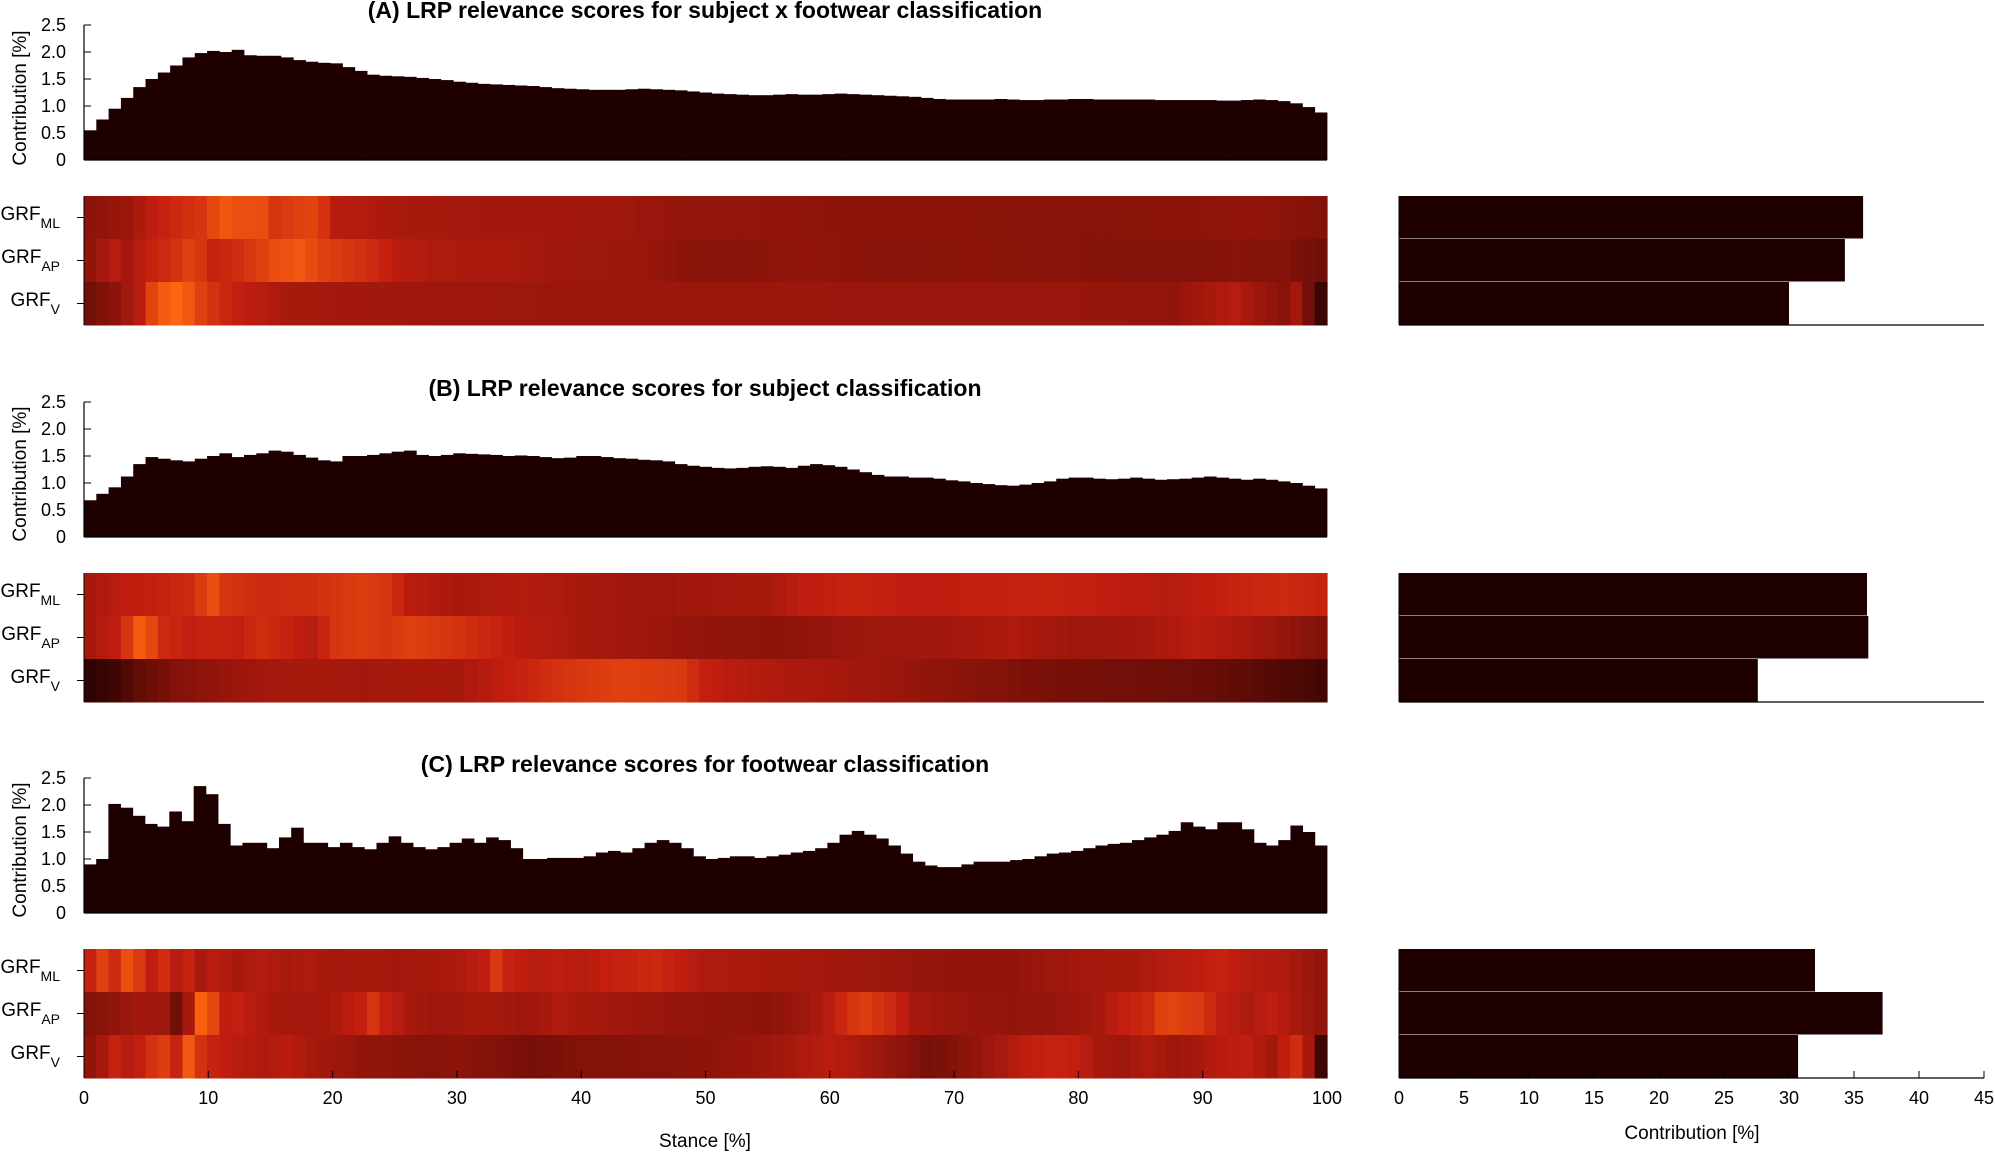 The width and height of the screenshot is (1995, 1152). I want to click on panel-b-ytick-label: 1.0, so click(53, 483).